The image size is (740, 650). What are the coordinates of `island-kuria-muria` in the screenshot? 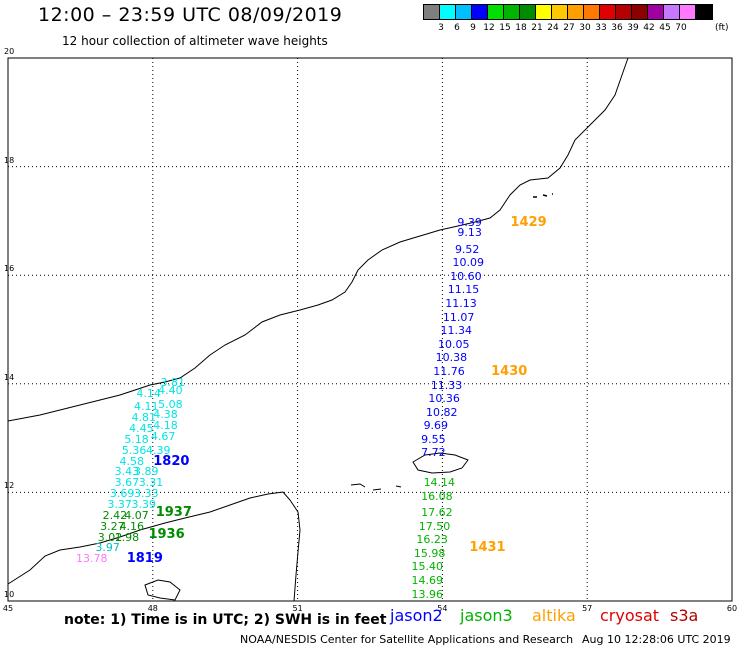 It's located at (543, 195).